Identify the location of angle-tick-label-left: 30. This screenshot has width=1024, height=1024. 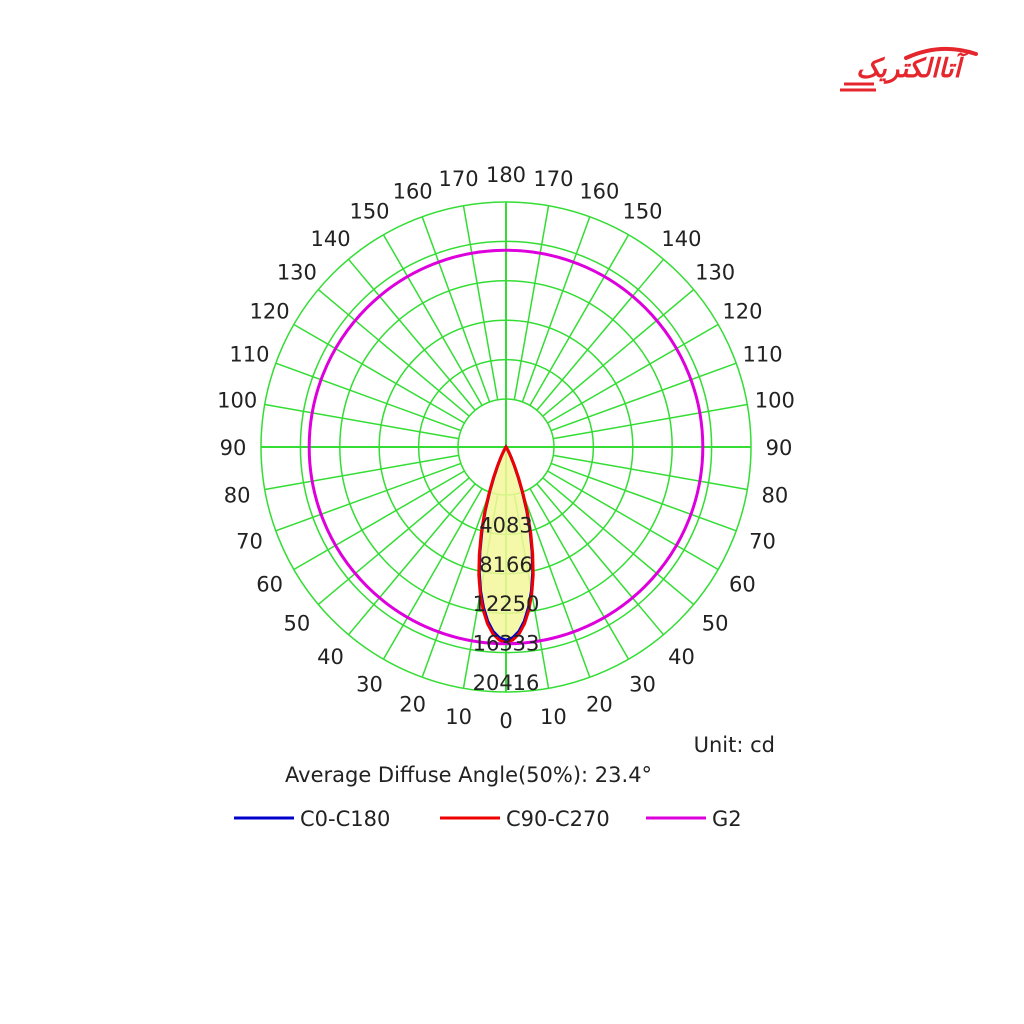
(369, 684).